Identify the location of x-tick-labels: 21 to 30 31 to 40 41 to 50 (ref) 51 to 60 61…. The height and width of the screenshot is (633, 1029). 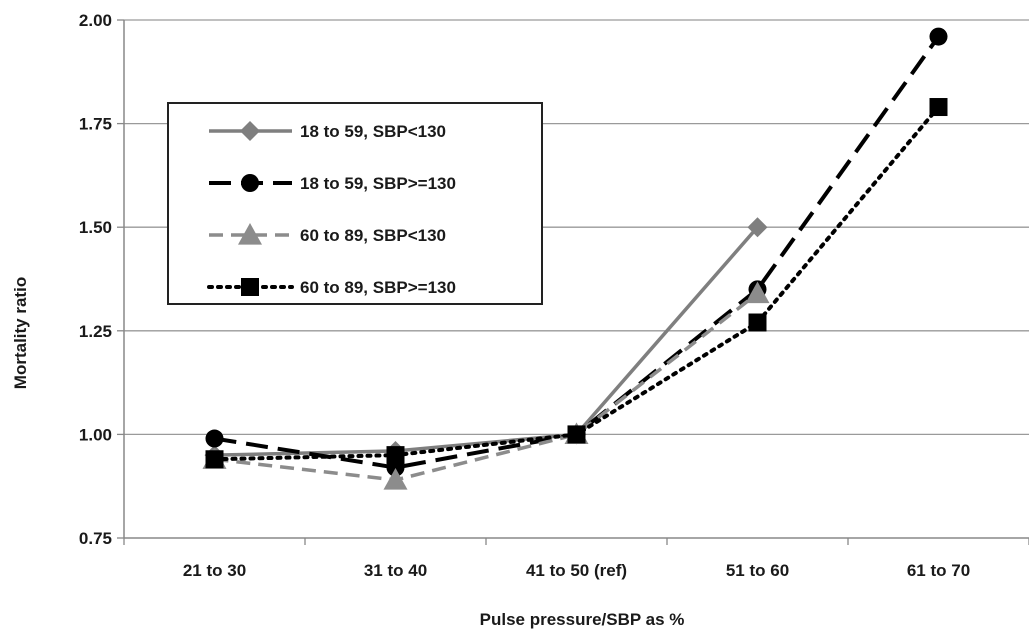
(576, 559).